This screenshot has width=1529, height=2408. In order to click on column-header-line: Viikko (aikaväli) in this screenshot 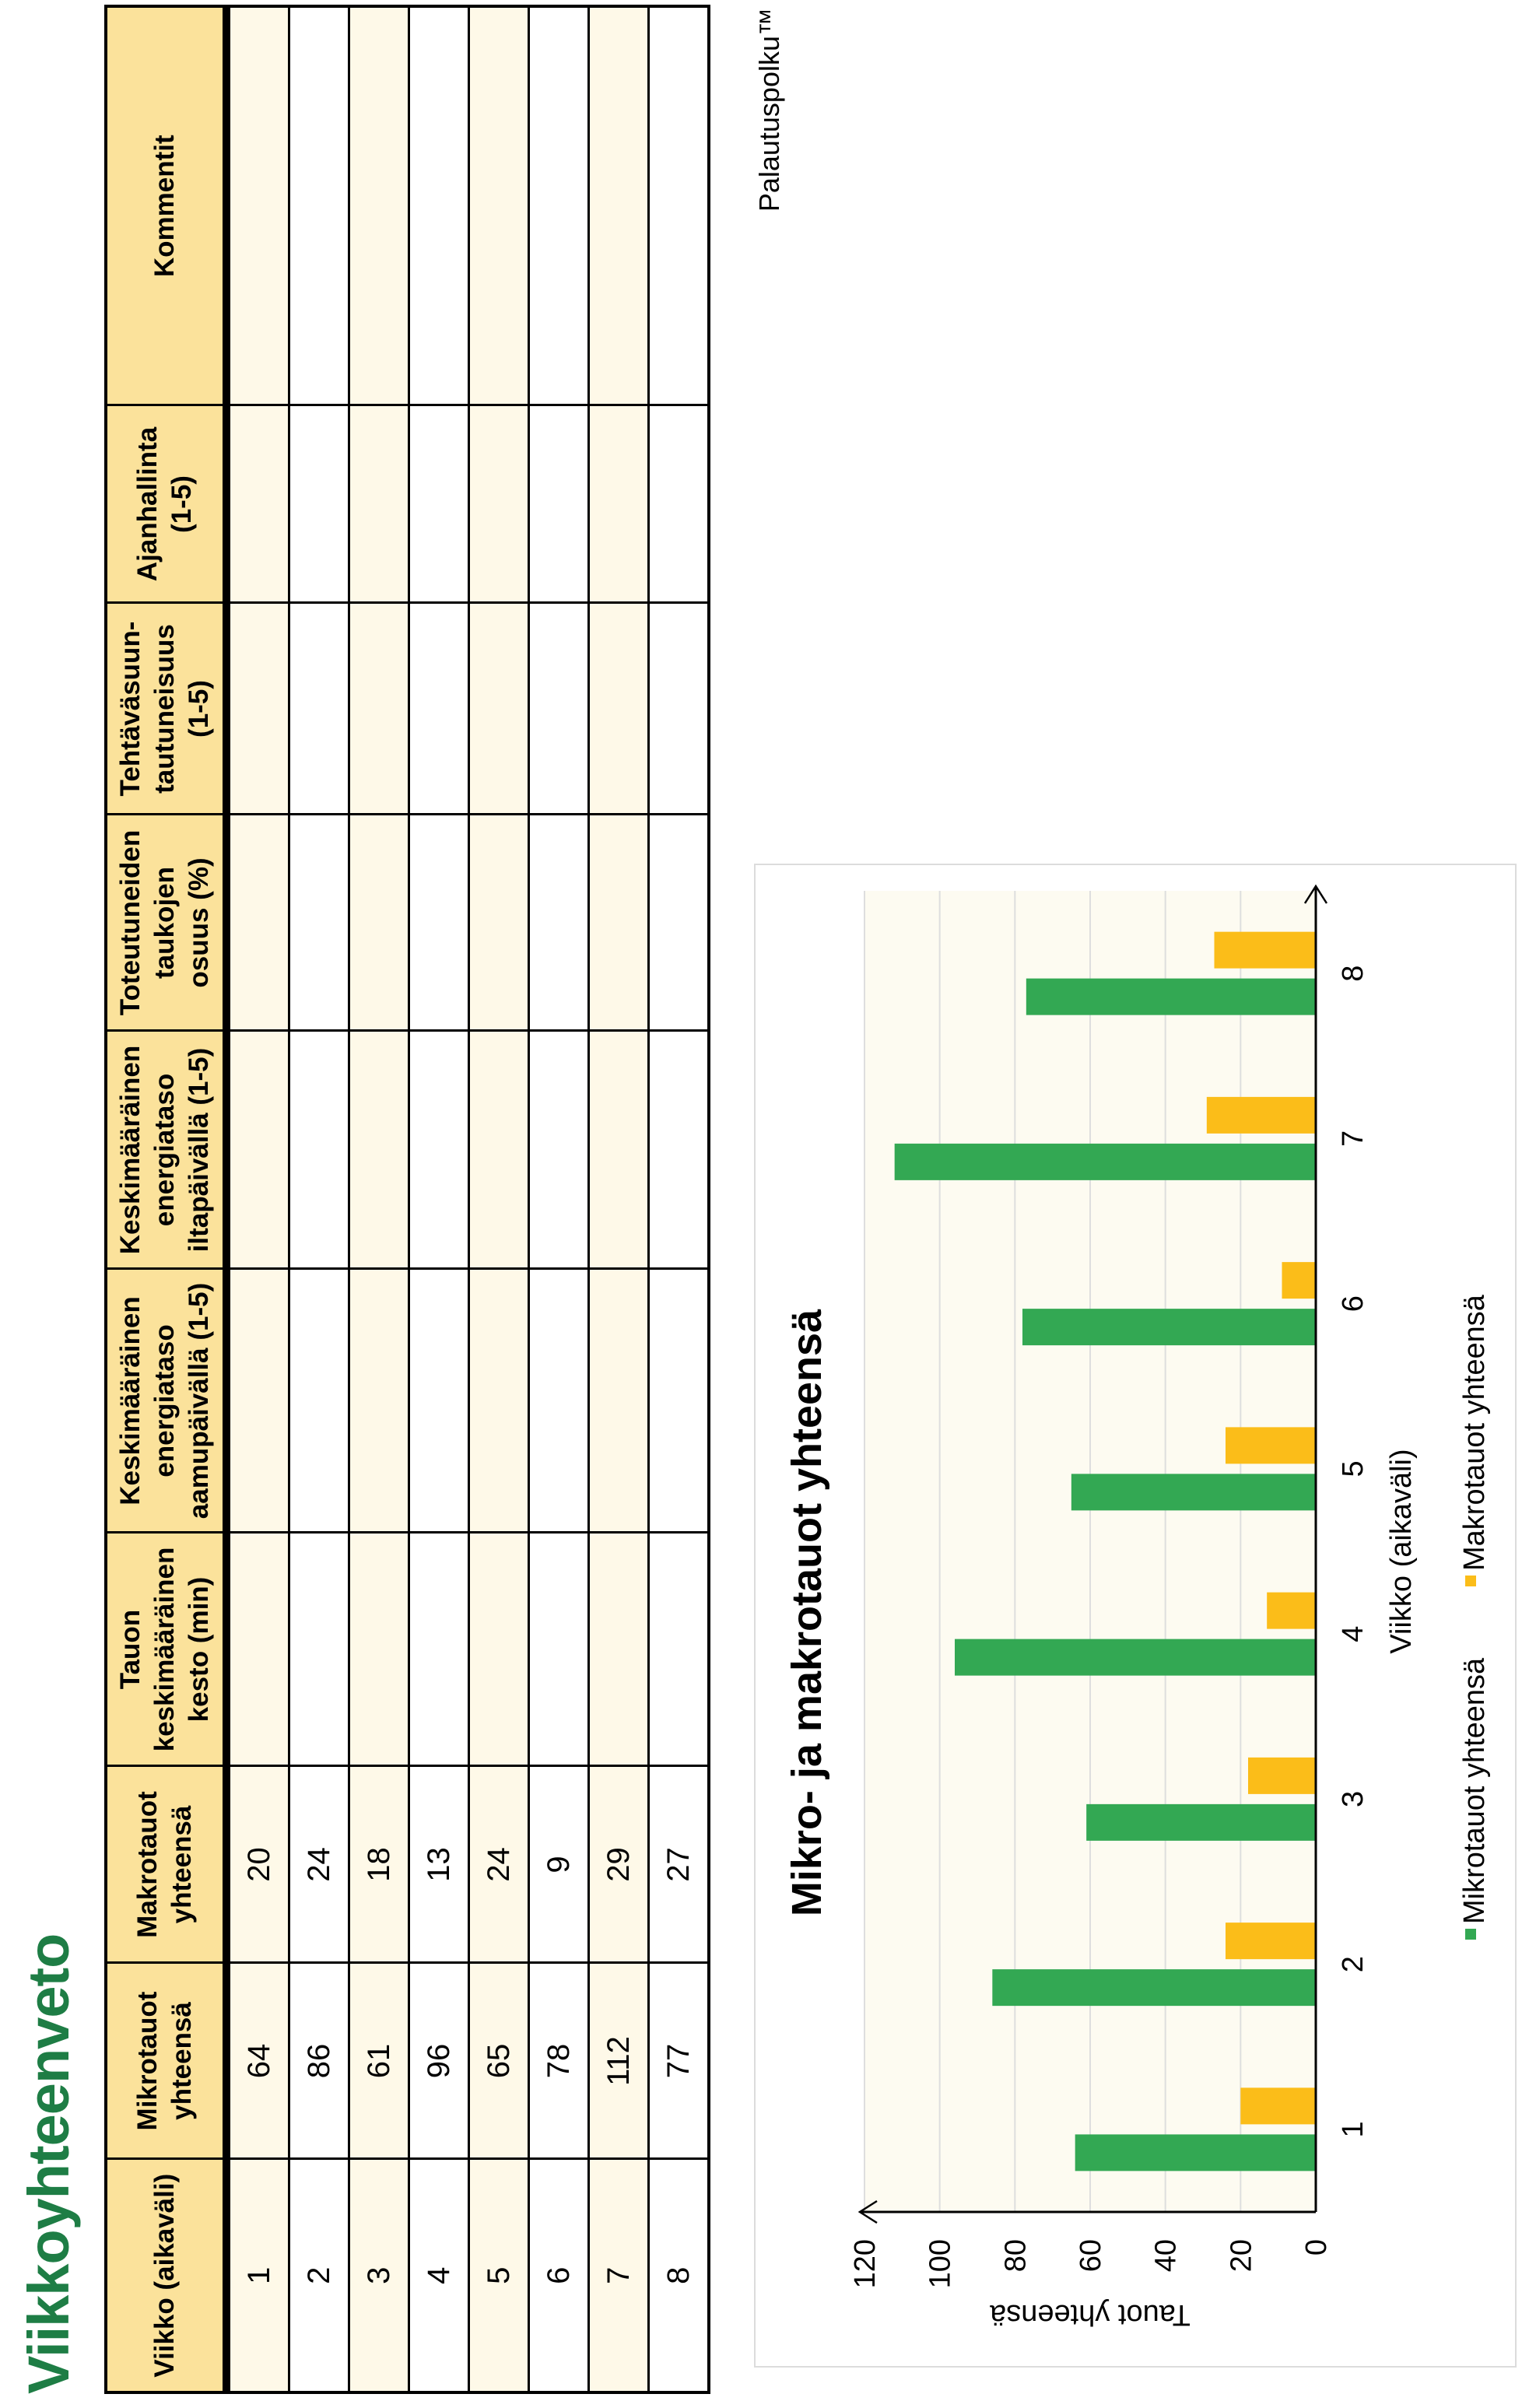, I will do `click(165, 2275)`.